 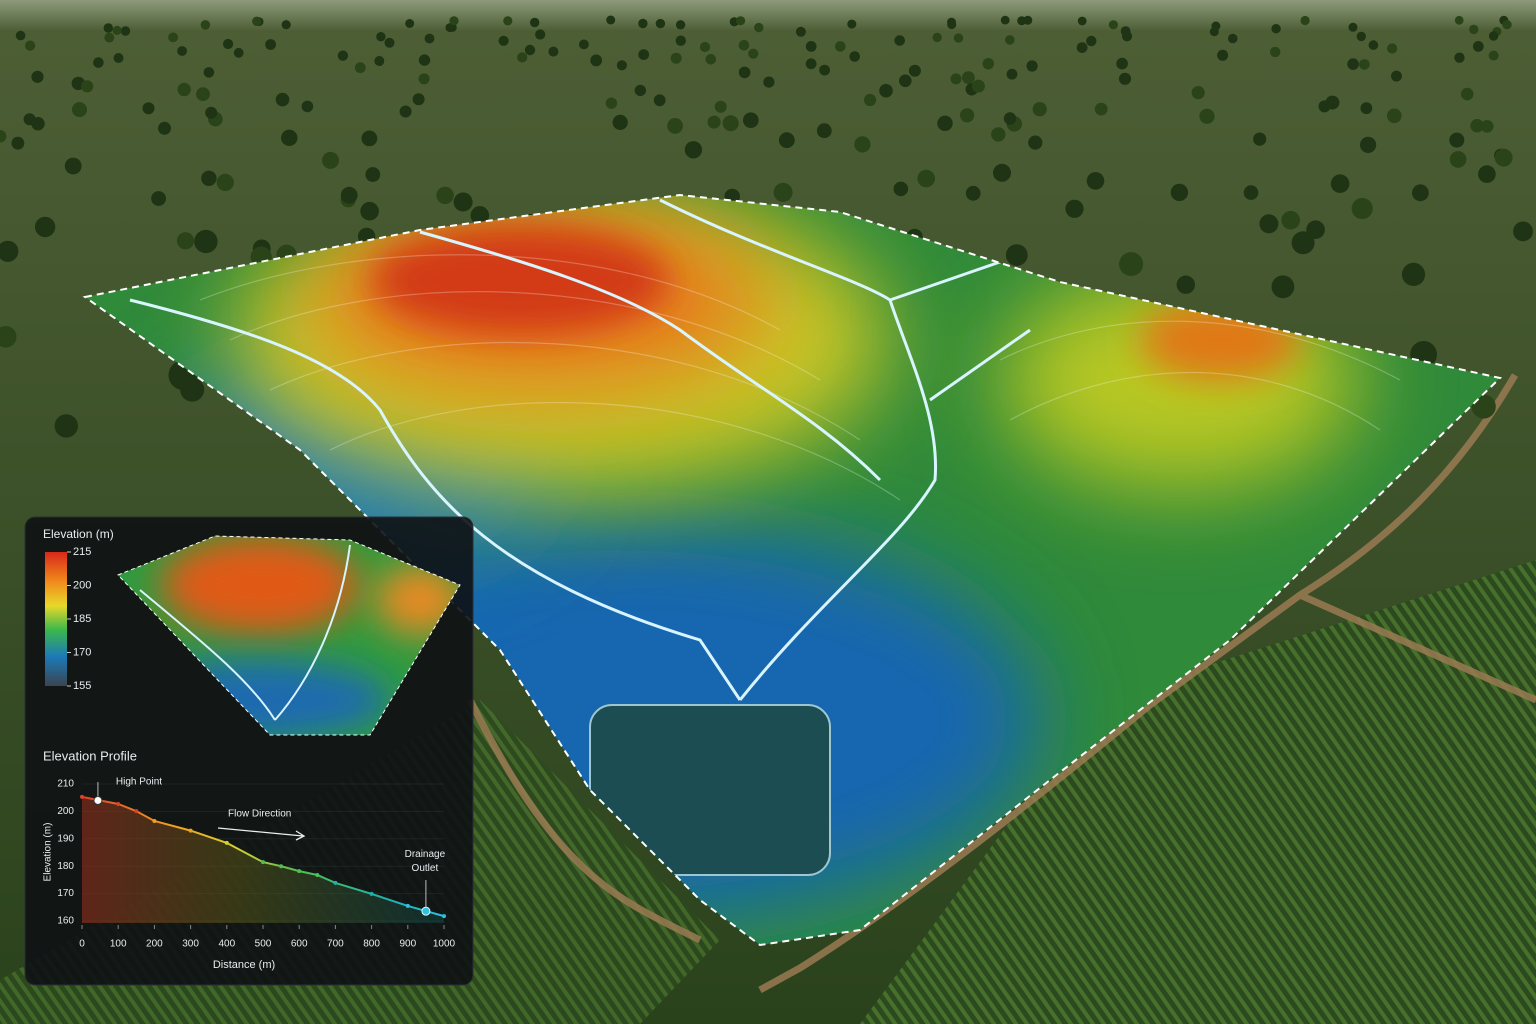 What do you see at coordinates (426, 911) in the screenshot?
I see `outlet-marker` at bounding box center [426, 911].